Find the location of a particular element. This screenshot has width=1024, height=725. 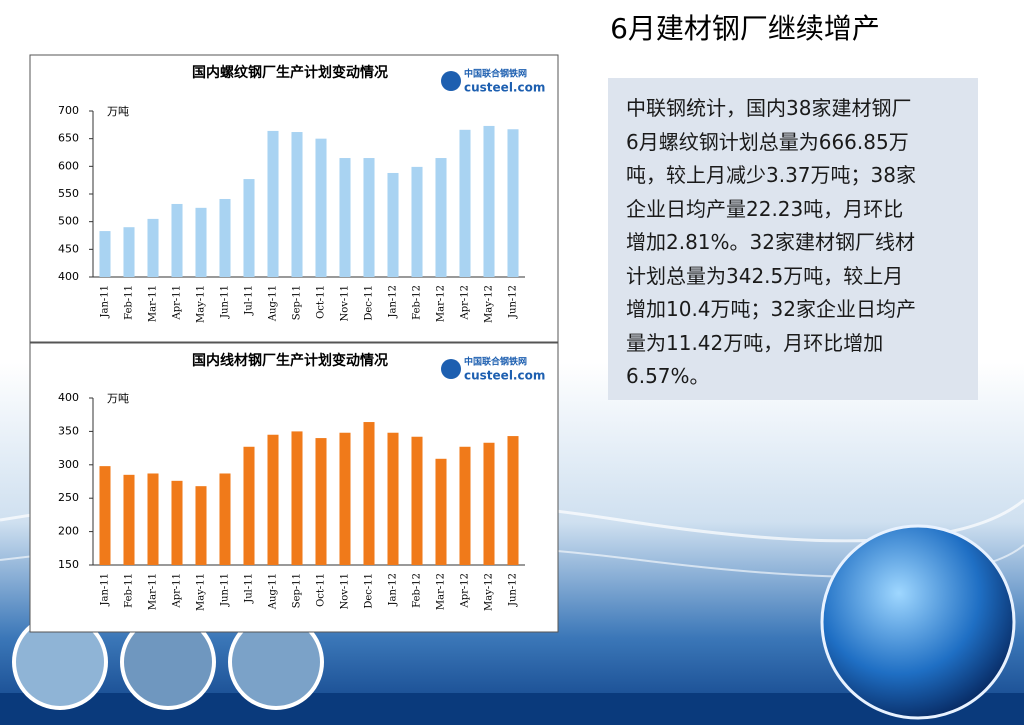

slide-title: 6月建材钢厂继续增产 is located at coordinates (745, 28).